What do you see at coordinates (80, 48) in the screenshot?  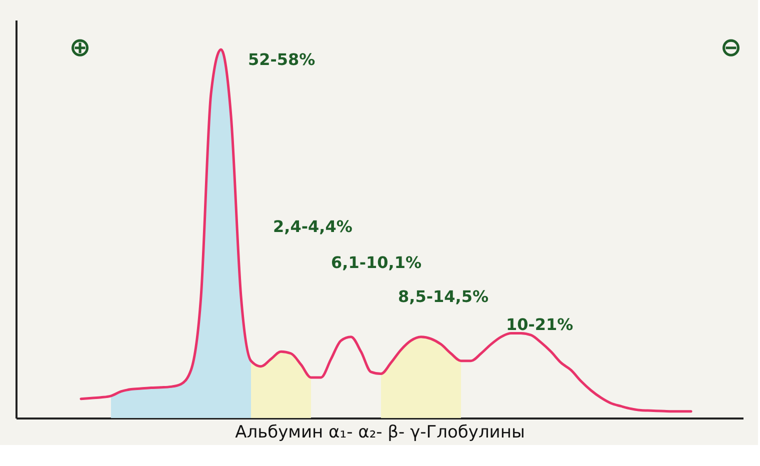 I see `annotation: ⊕` at bounding box center [80, 48].